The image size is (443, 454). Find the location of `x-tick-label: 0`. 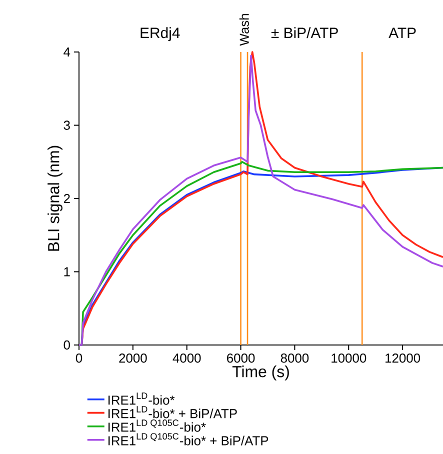

x-tick-label: 0 is located at coordinates (79, 358).